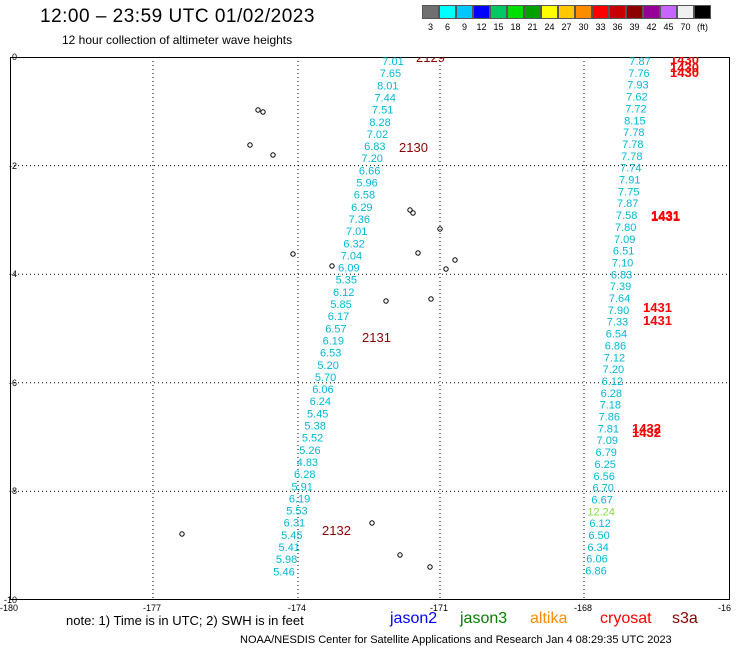 The height and width of the screenshot is (650, 740). What do you see at coordinates (346, 281) in the screenshot?
I see `west-track-swh-label: 5.35` at bounding box center [346, 281].